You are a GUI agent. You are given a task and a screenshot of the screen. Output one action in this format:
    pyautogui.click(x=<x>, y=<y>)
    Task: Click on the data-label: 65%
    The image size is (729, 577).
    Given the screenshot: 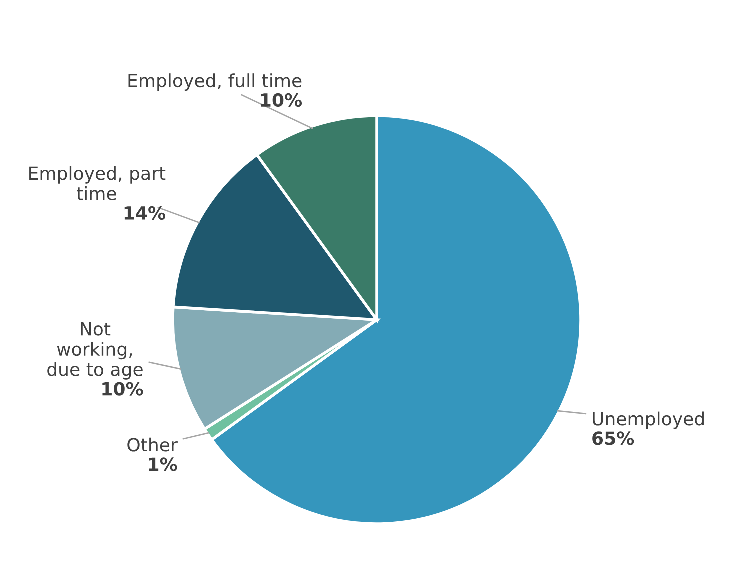 What is the action you would take?
    pyautogui.click(x=613, y=439)
    